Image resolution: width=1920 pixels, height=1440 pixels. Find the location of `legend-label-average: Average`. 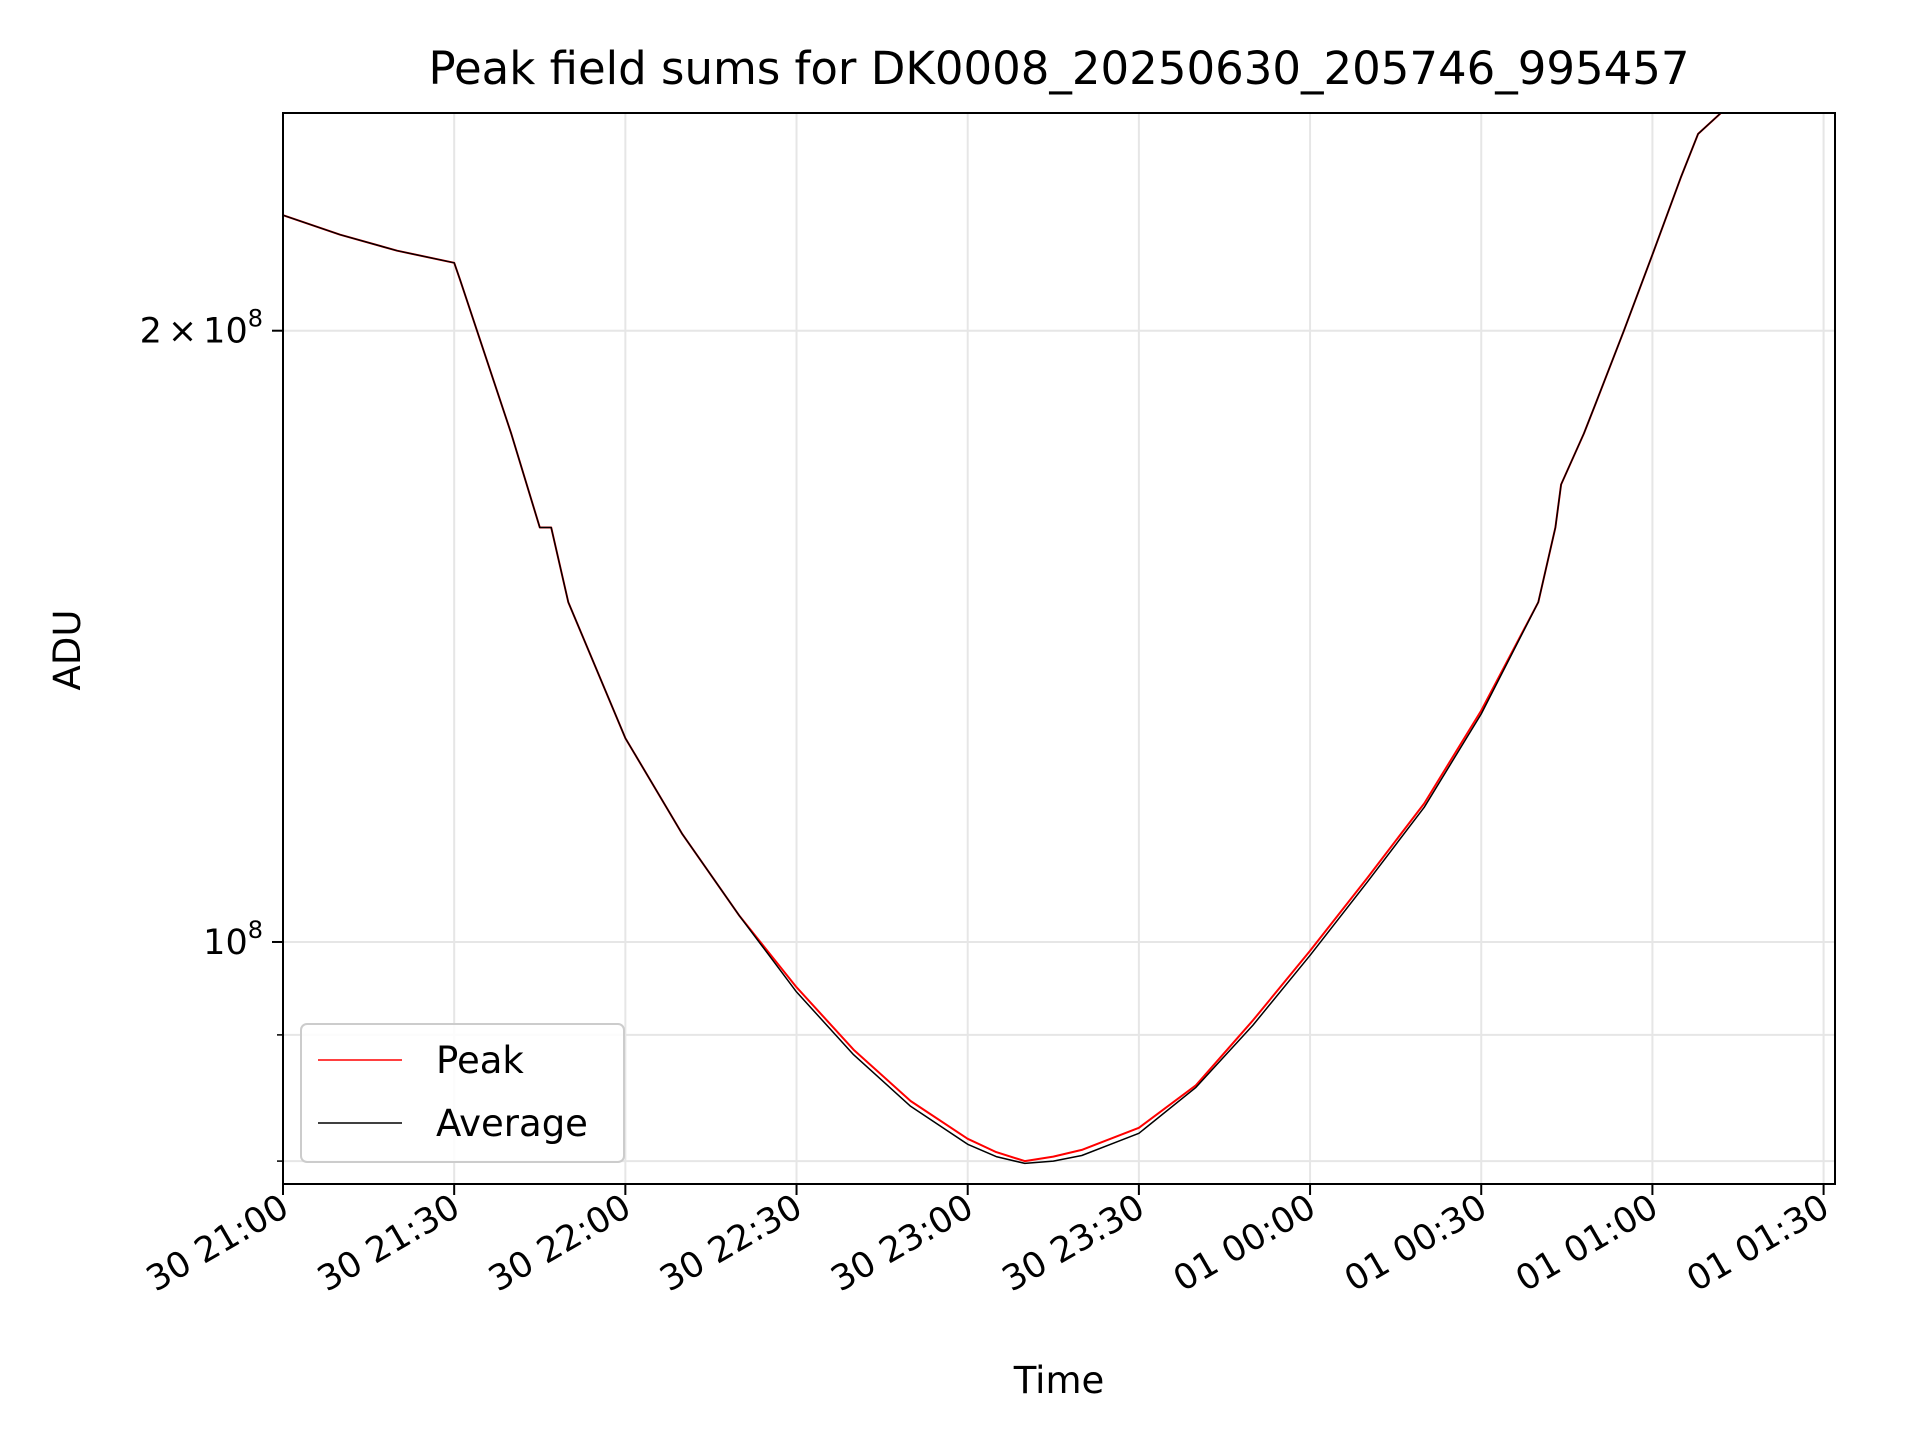

legend-label-average: Average is located at coordinates (512, 1123).